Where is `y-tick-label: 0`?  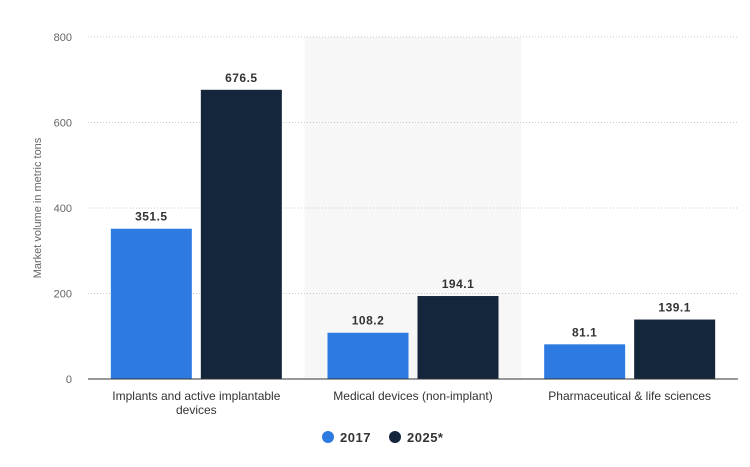
y-tick-label: 0 is located at coordinates (69, 380).